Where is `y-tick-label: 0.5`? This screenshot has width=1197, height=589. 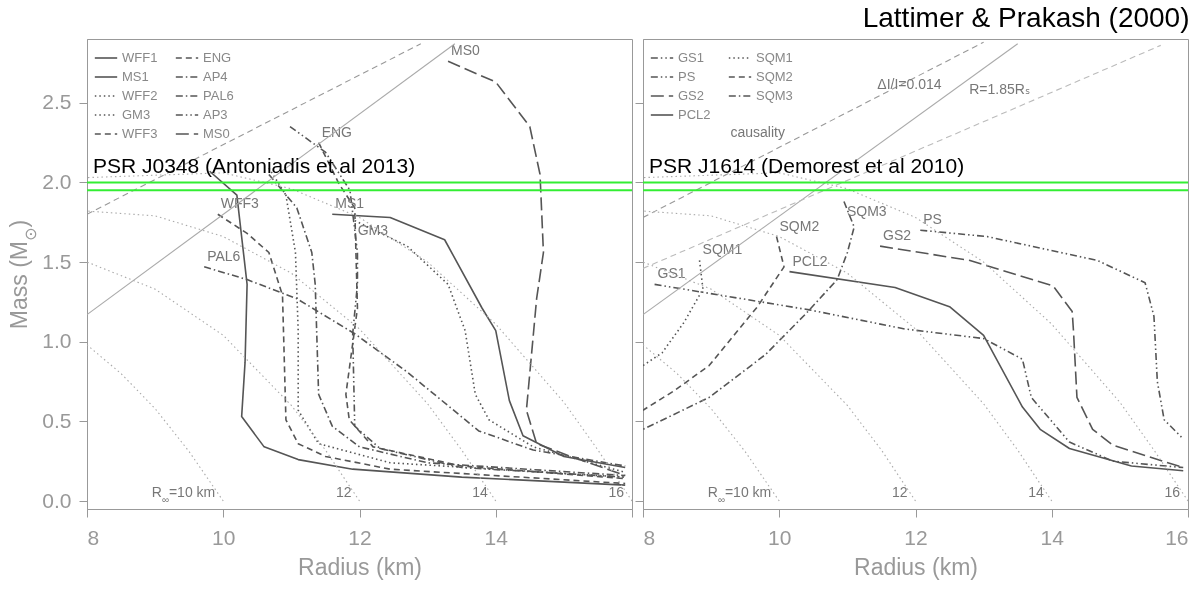
y-tick-label: 0.5 is located at coordinates (57, 420).